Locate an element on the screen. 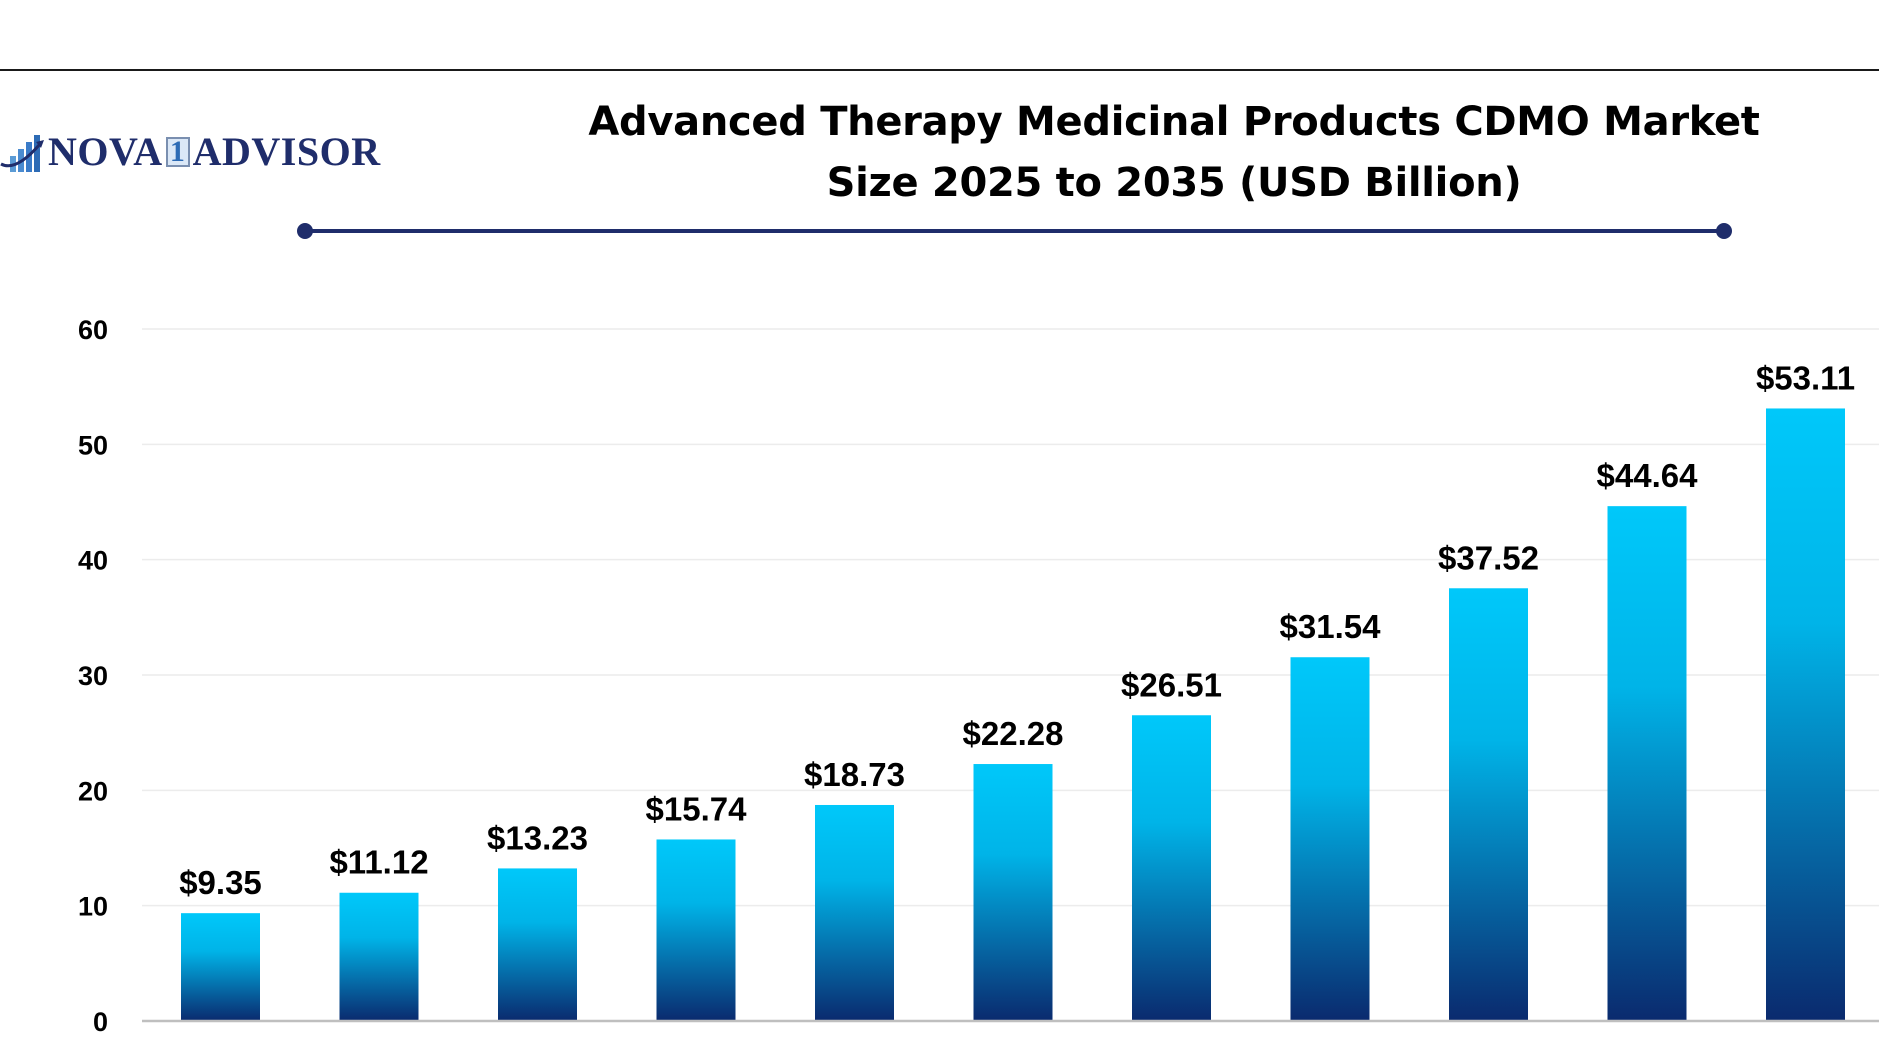 Image resolution: width=1879 pixels, height=1057 pixels. chart-title-line-2: Size 2025 to 2035 (USD Billion) is located at coordinates (1174, 183).